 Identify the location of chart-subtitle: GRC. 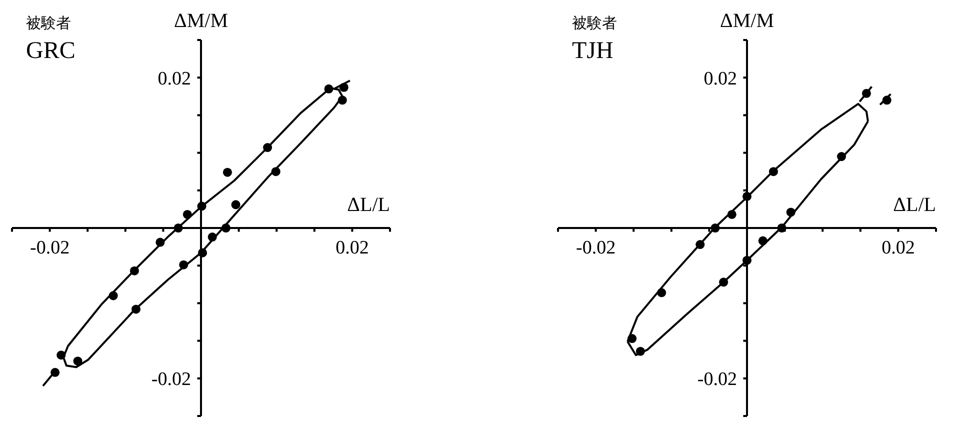
(51, 51).